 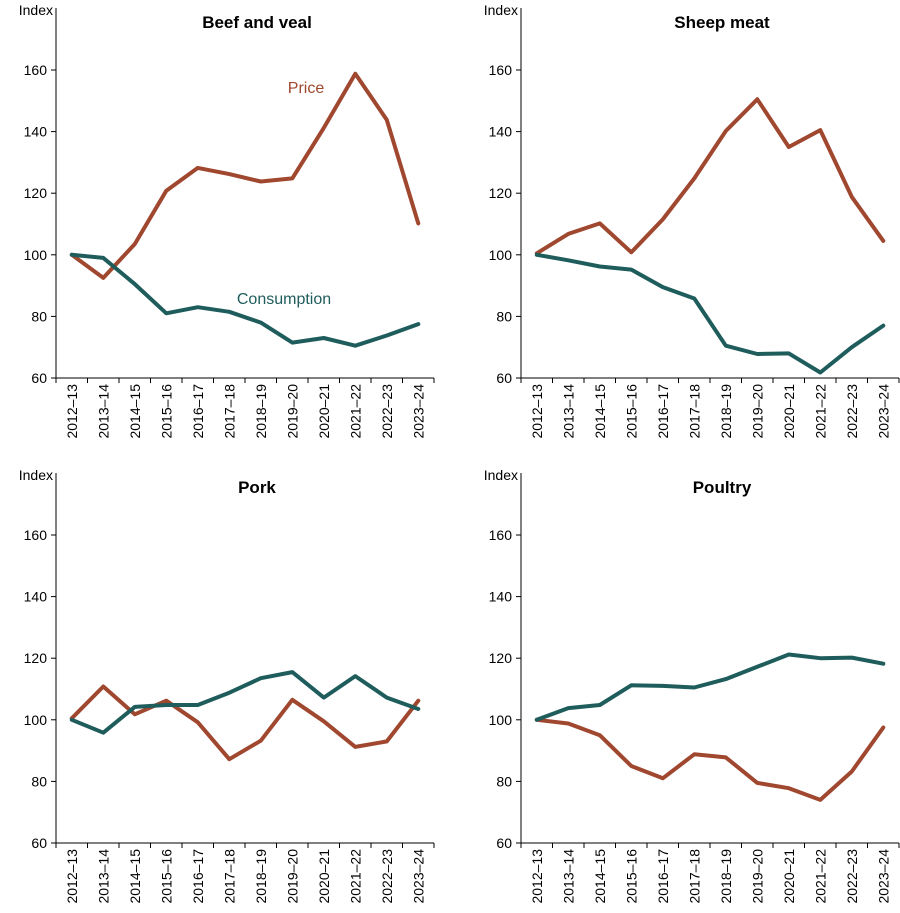 I want to click on series-label-price: Price, so click(x=306, y=88).